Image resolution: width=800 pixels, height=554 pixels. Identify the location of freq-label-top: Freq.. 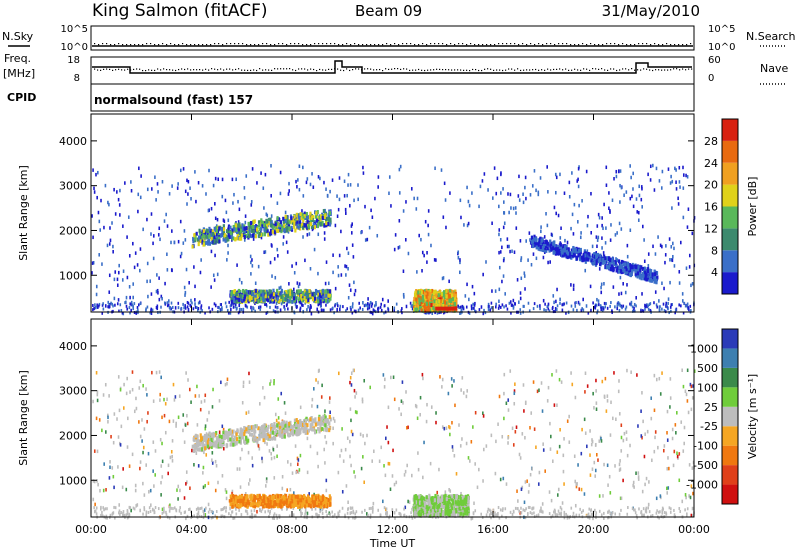
(17, 58).